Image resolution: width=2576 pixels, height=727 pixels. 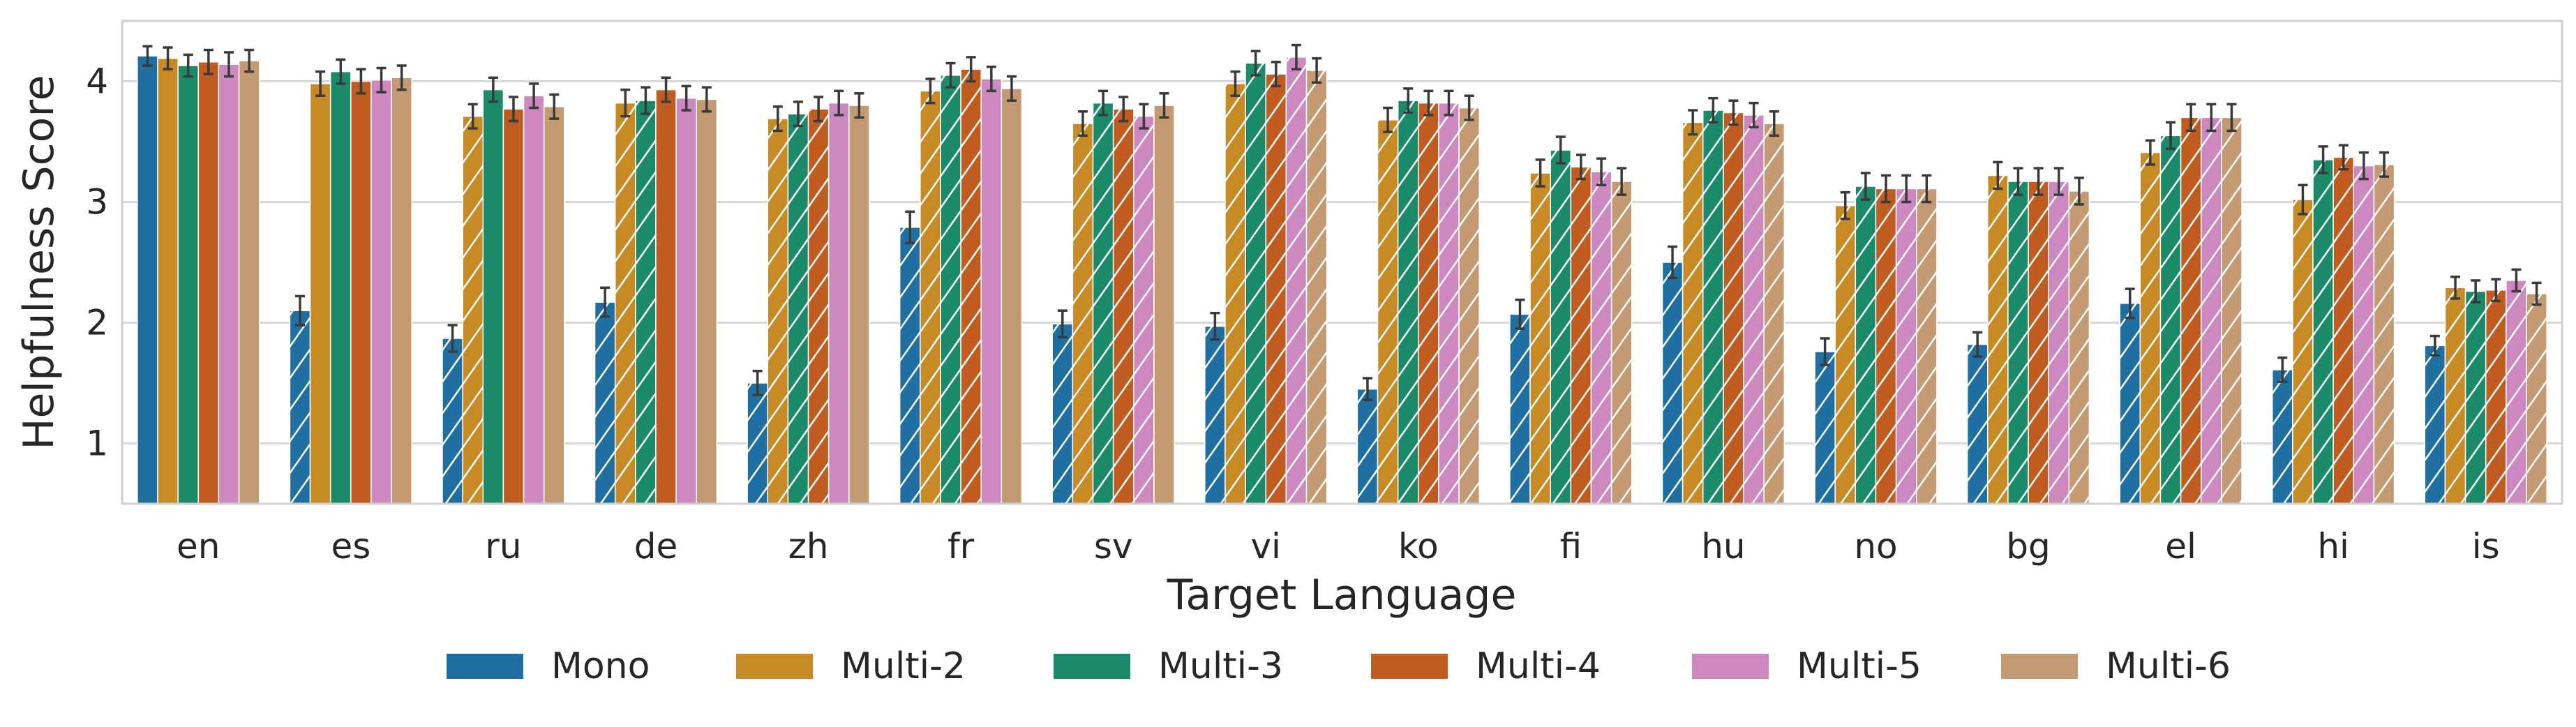 I want to click on x-axis-label: Target Language, so click(x=1342, y=595).